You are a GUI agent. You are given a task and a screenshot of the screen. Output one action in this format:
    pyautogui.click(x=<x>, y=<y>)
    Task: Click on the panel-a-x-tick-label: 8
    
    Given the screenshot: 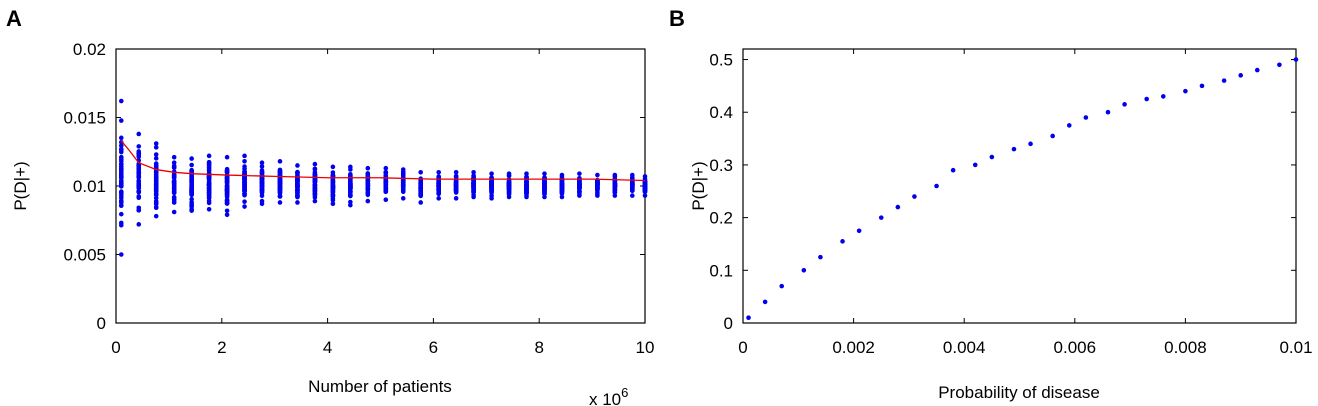 What is the action you would take?
    pyautogui.click(x=538, y=347)
    